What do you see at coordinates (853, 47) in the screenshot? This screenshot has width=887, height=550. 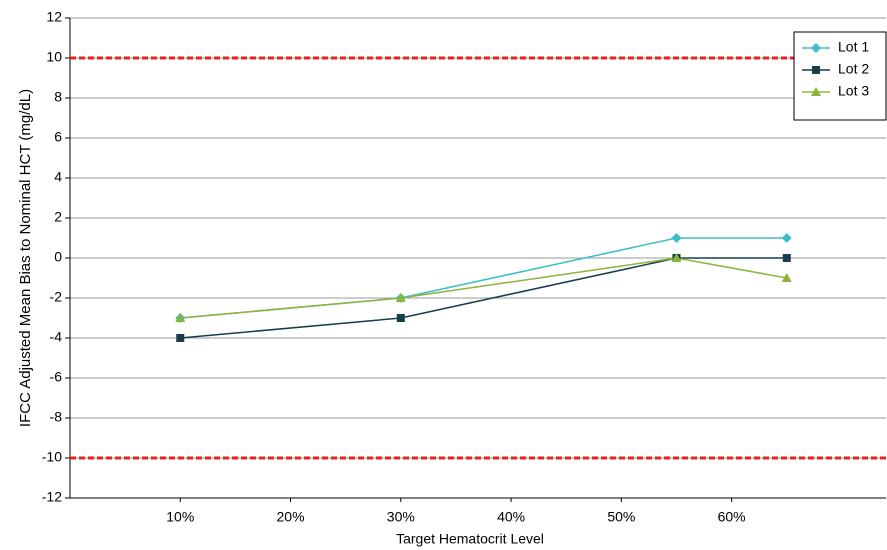 I see `legend-label: Lot 1` at bounding box center [853, 47].